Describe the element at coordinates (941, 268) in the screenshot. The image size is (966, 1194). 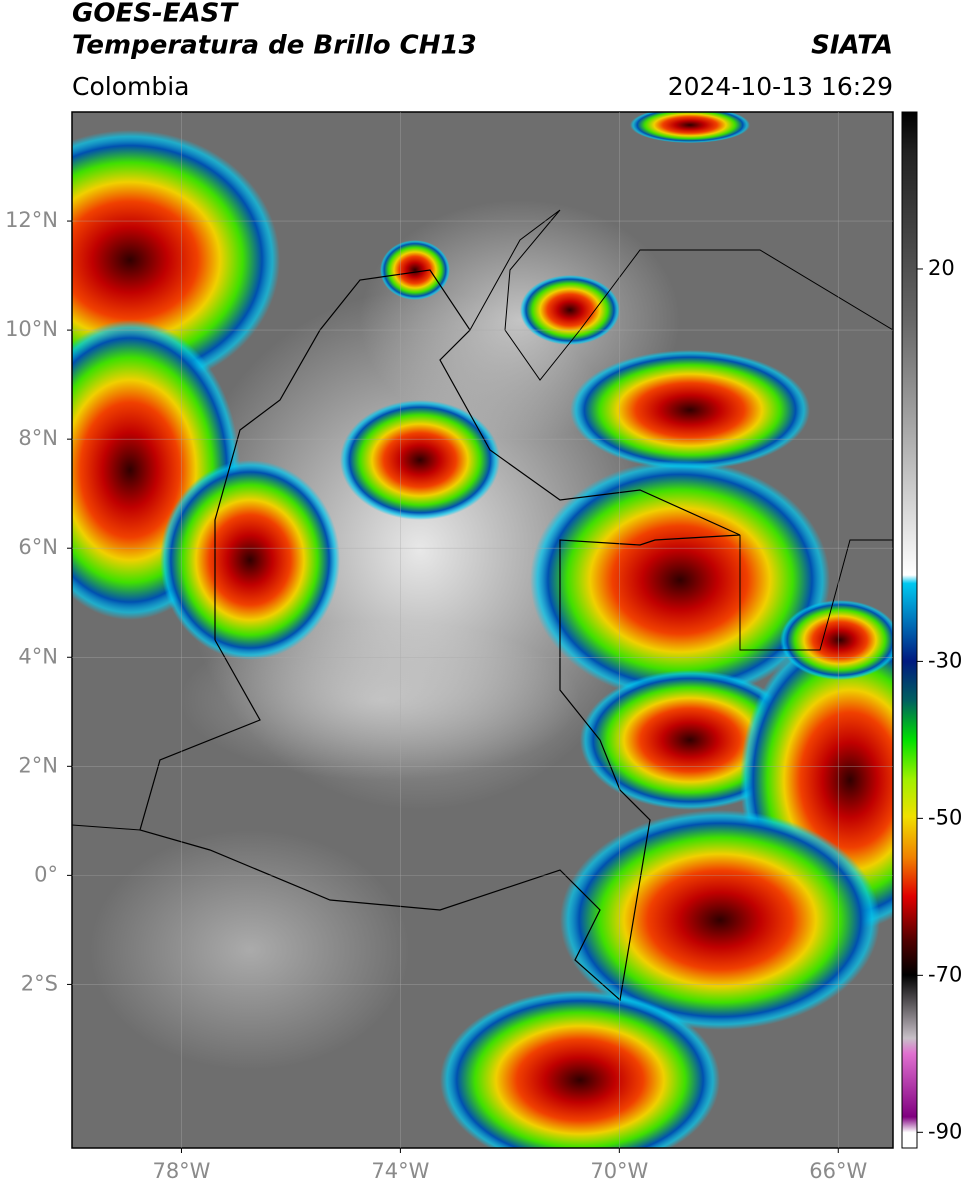
I see `colorbar-tick-label: 20` at that location.